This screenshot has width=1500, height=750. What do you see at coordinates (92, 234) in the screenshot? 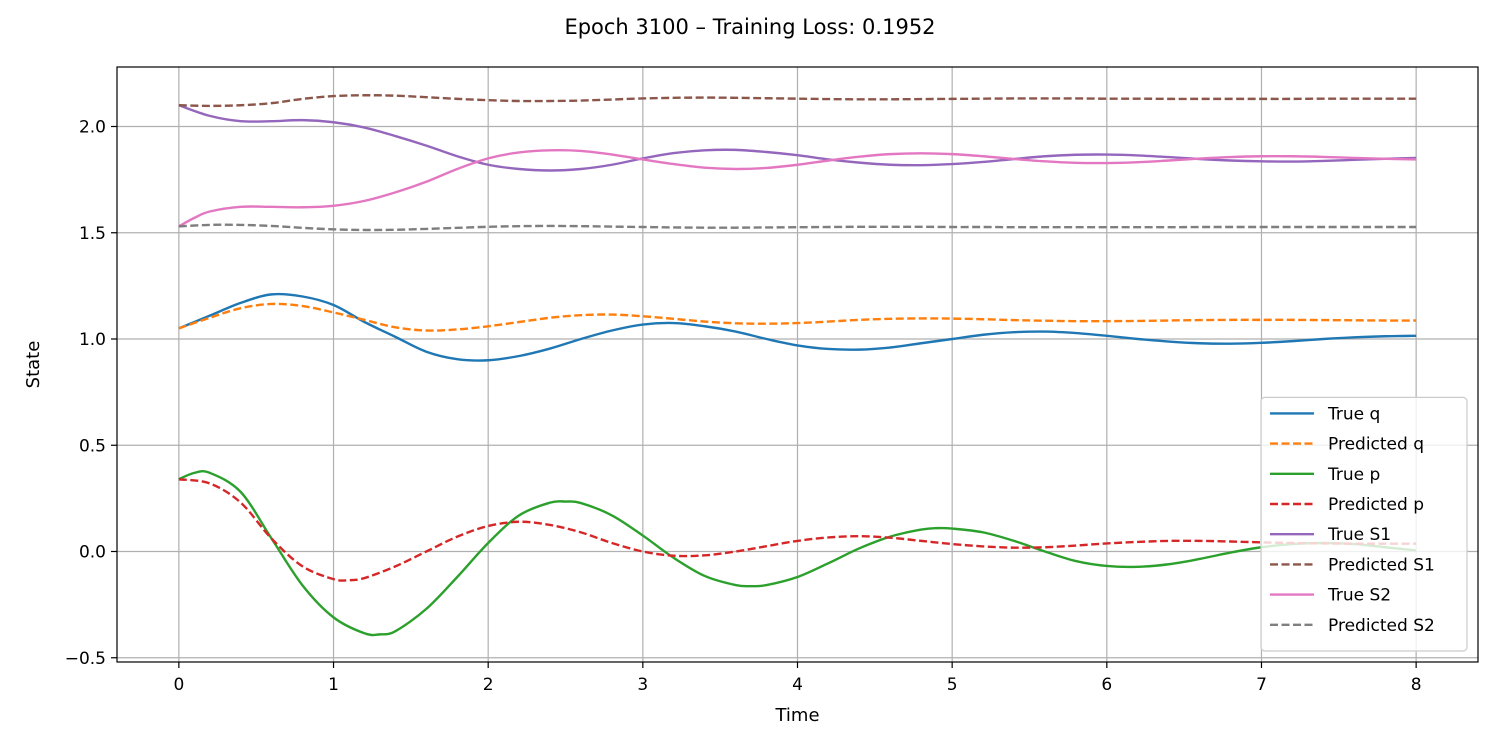
I see `y-tick-label: 1.5` at bounding box center [92, 234].